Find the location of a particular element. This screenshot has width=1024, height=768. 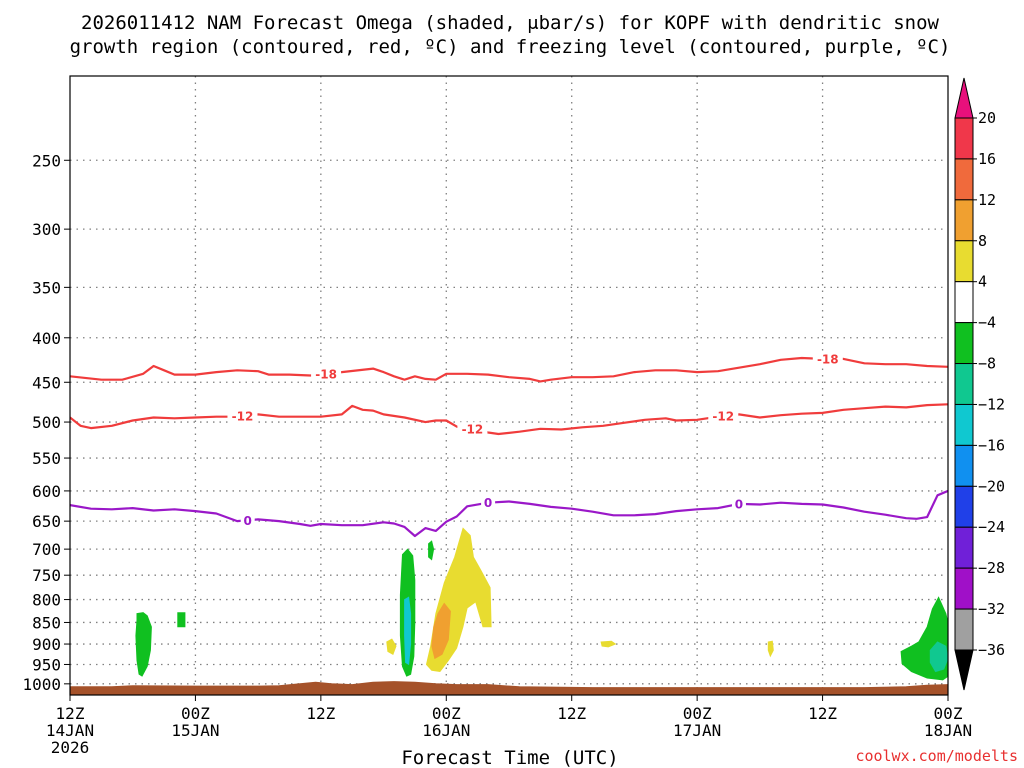

omega-neg12-main-column is located at coordinates (408, 631).